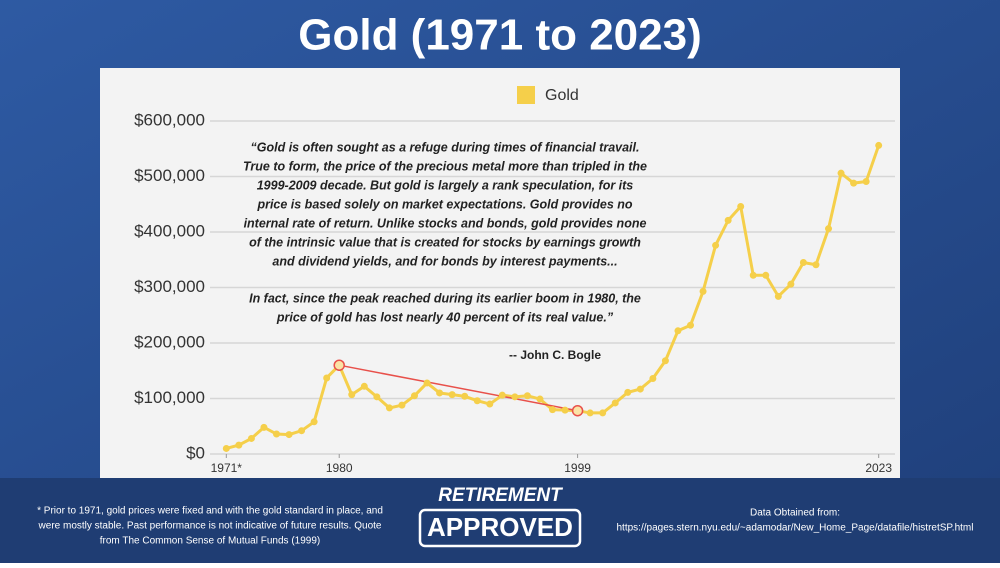 Image resolution: width=1000 pixels, height=568 pixels. I want to click on y-tick-label: $400,000, so click(169, 230).